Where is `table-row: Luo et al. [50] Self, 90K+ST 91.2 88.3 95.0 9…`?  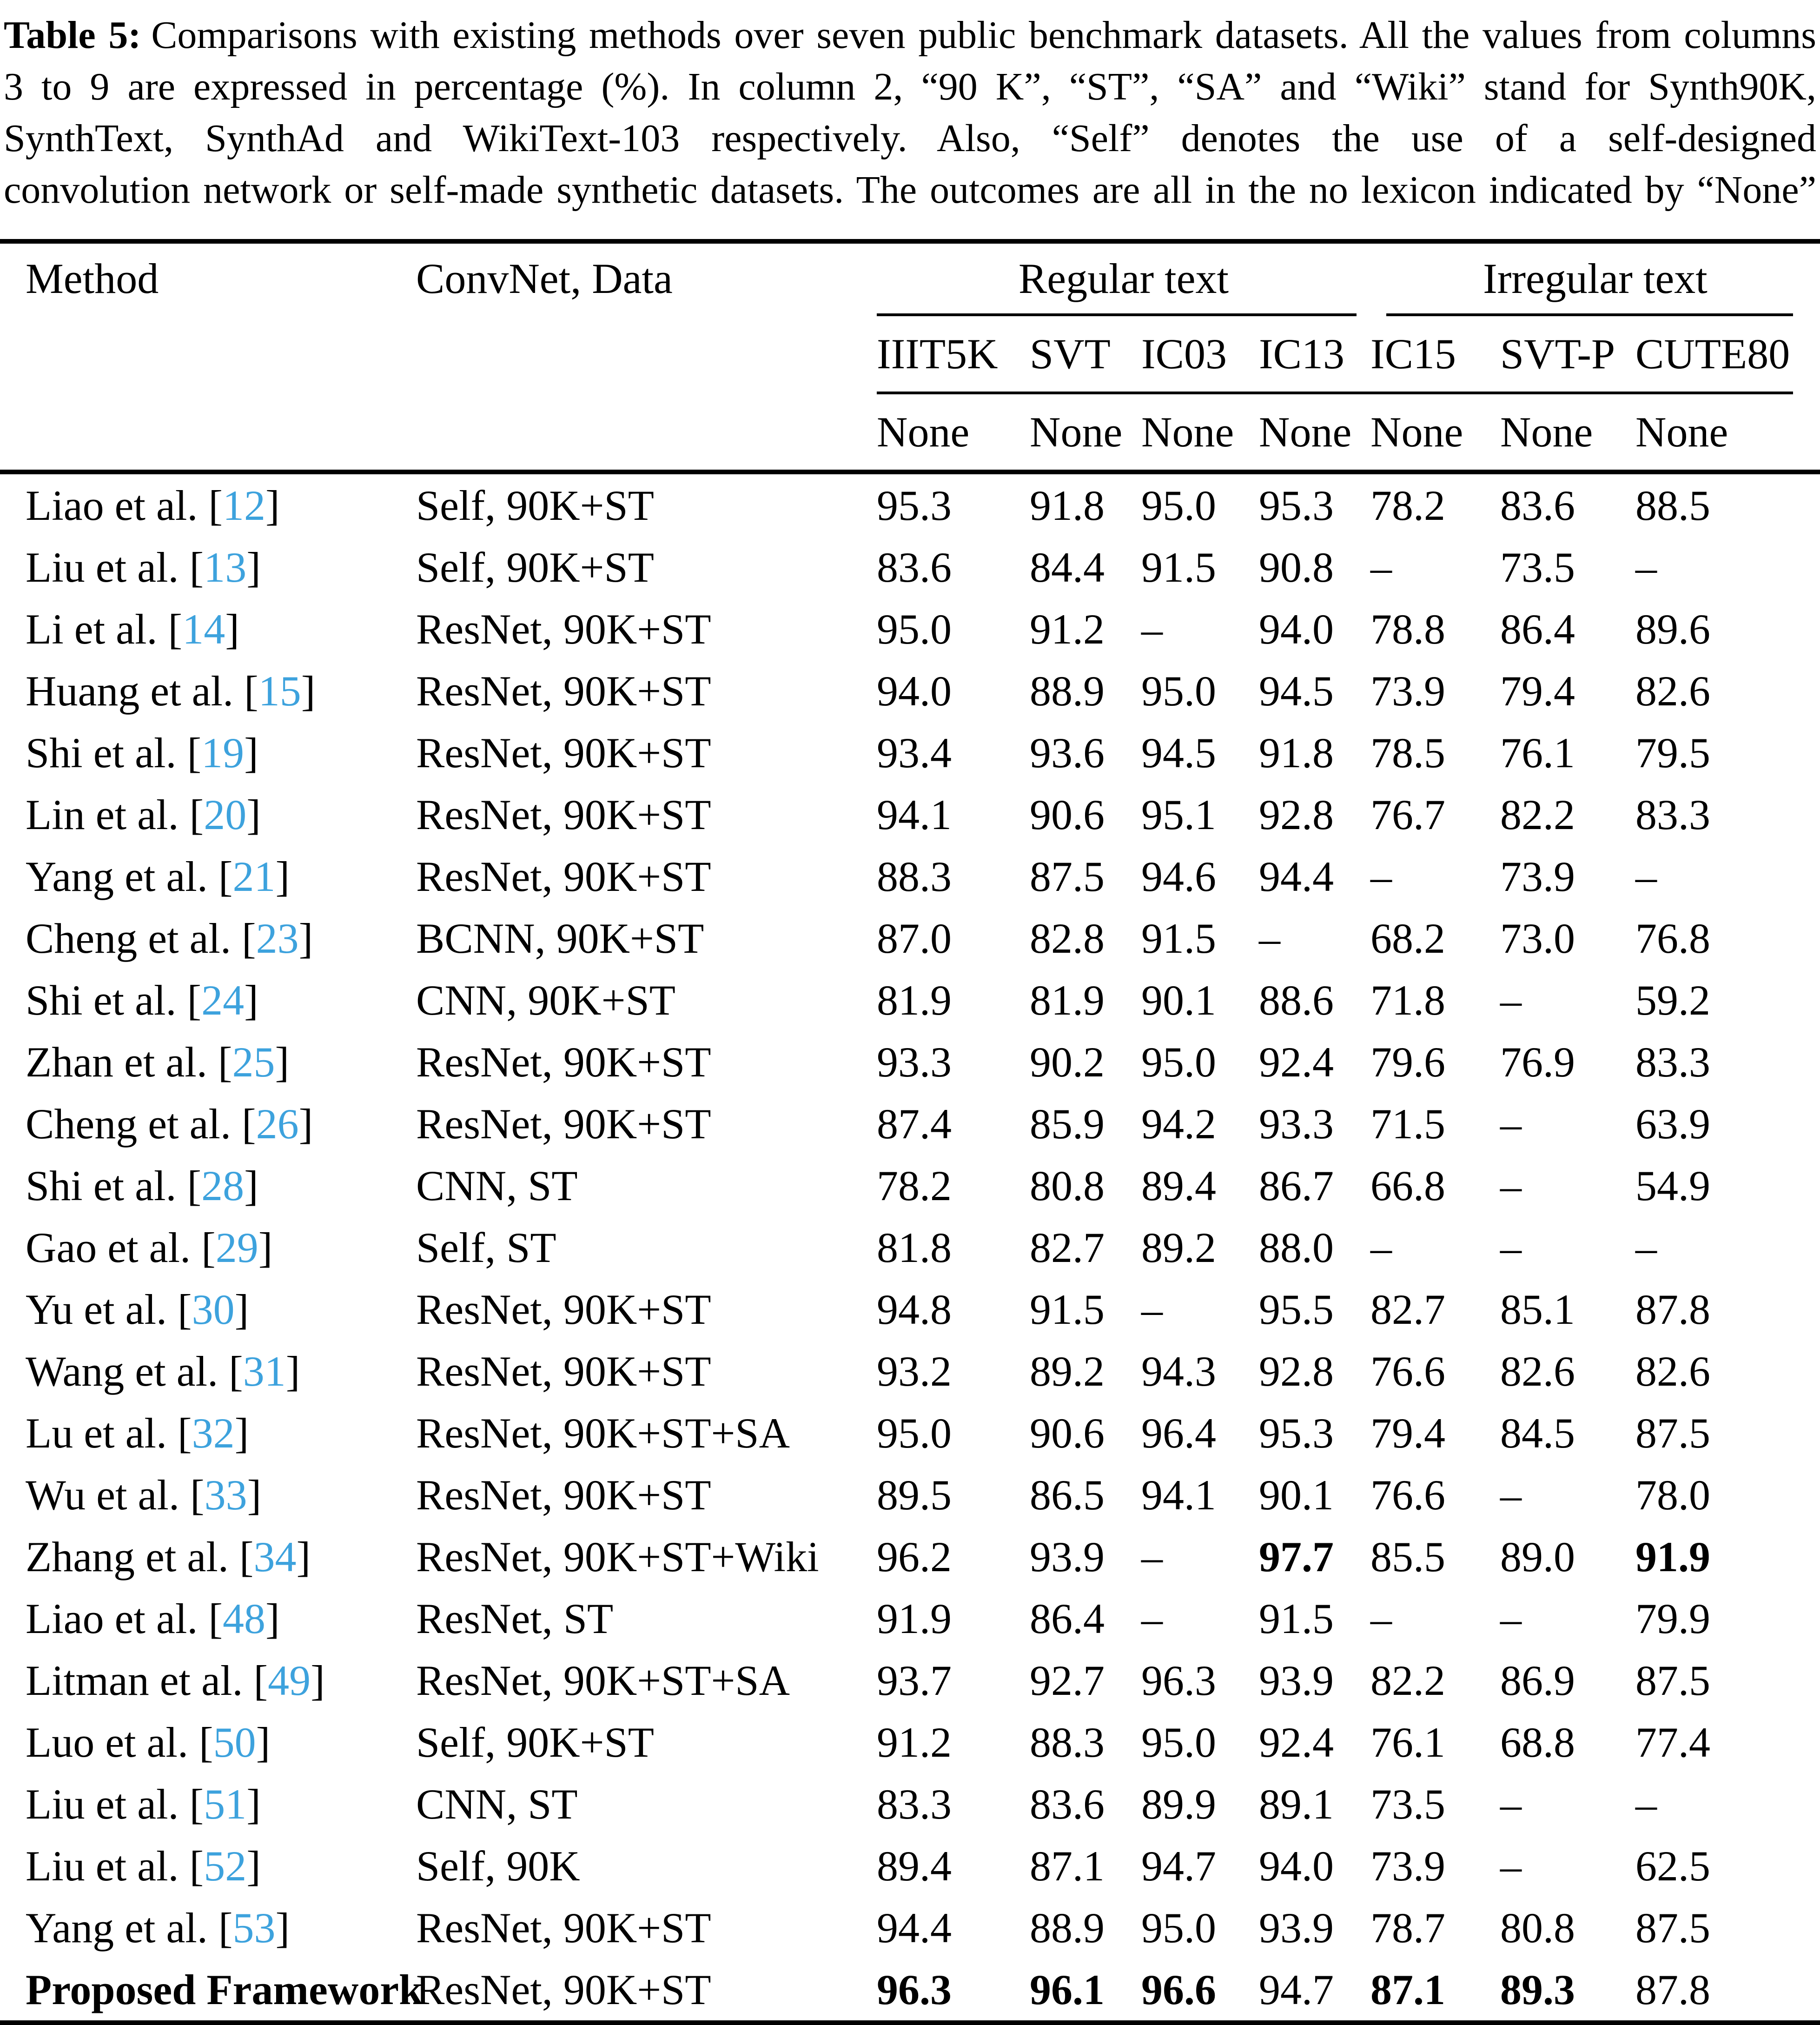 table-row: Luo et al. [50] Self, 90K+ST 91.2 88.3 95.0 9… is located at coordinates (910, 1742).